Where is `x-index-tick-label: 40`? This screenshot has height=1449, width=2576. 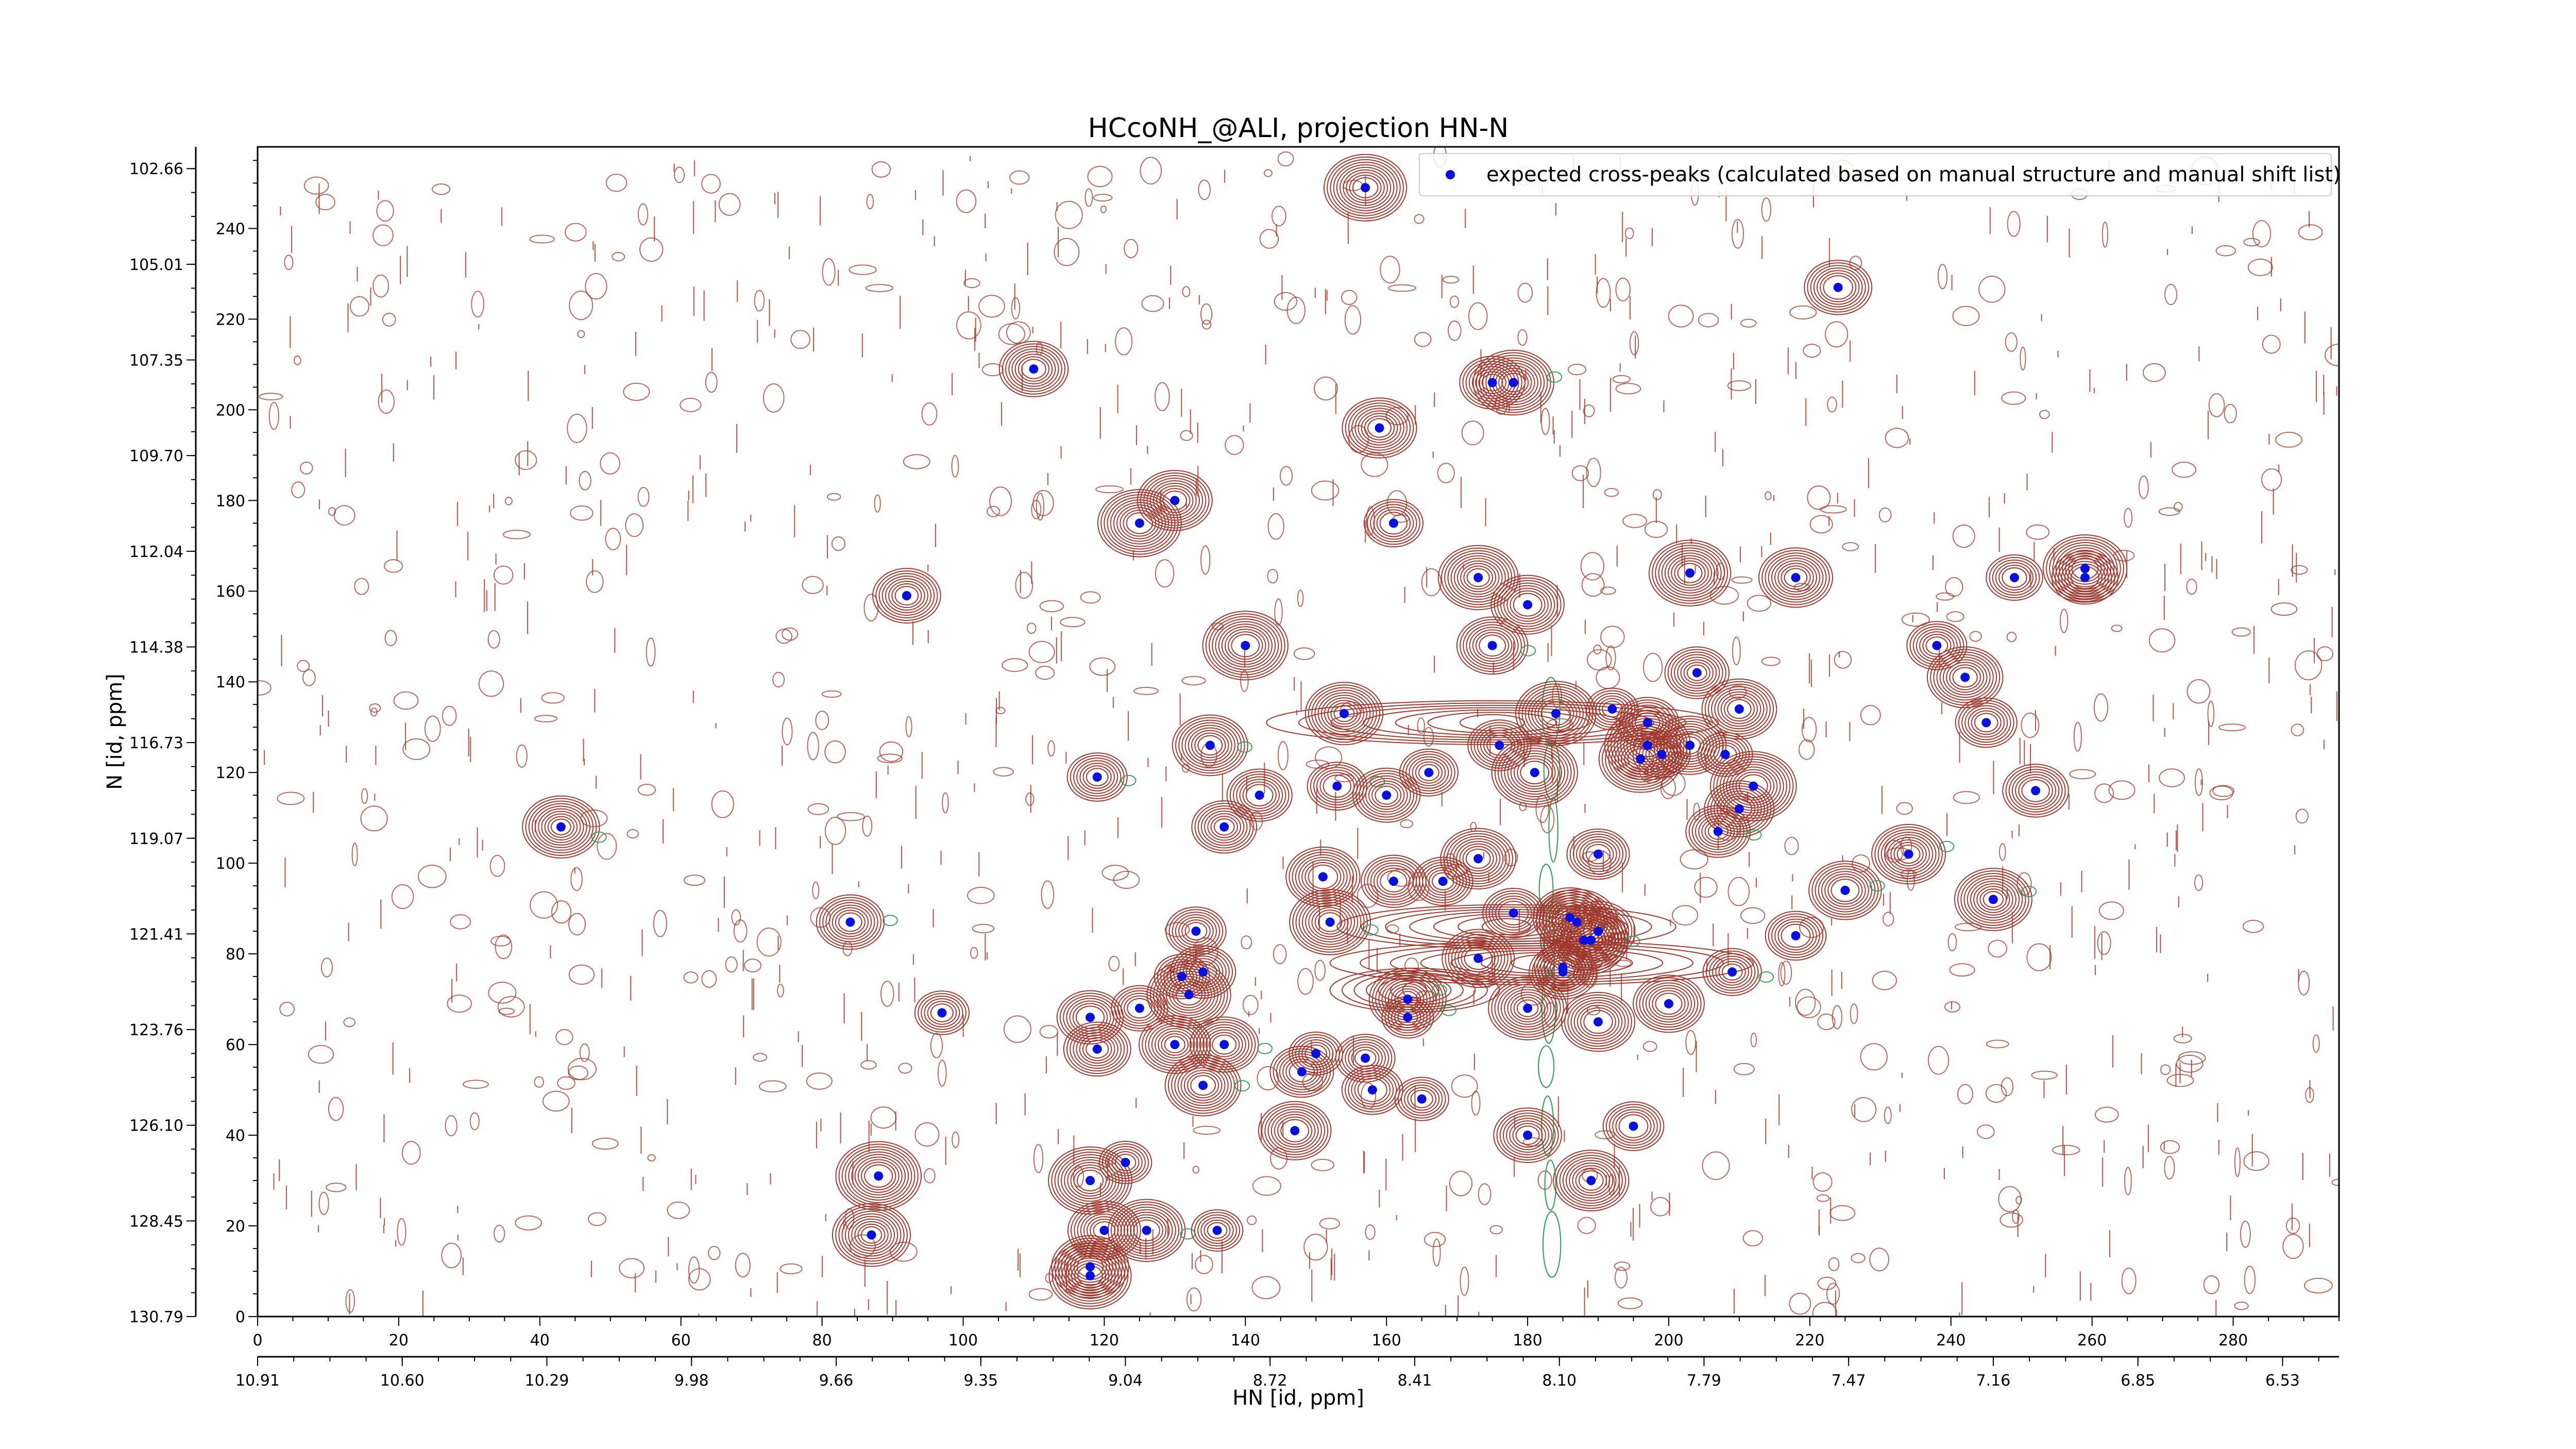 x-index-tick-label: 40 is located at coordinates (540, 1341).